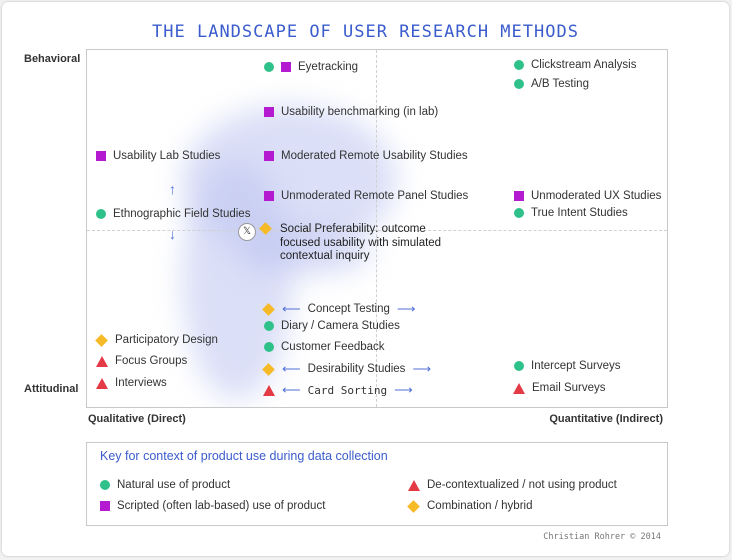  I want to click on arrow-down-icon: ↓, so click(172, 234).